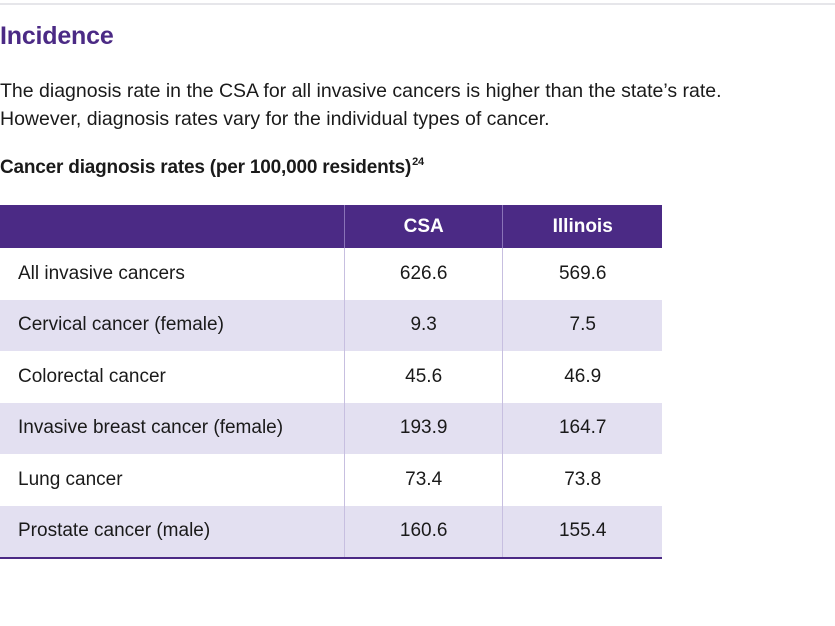 The image size is (835, 626). Describe the element at coordinates (423, 377) in the screenshot. I see `row-csa-value: 45.6` at that location.